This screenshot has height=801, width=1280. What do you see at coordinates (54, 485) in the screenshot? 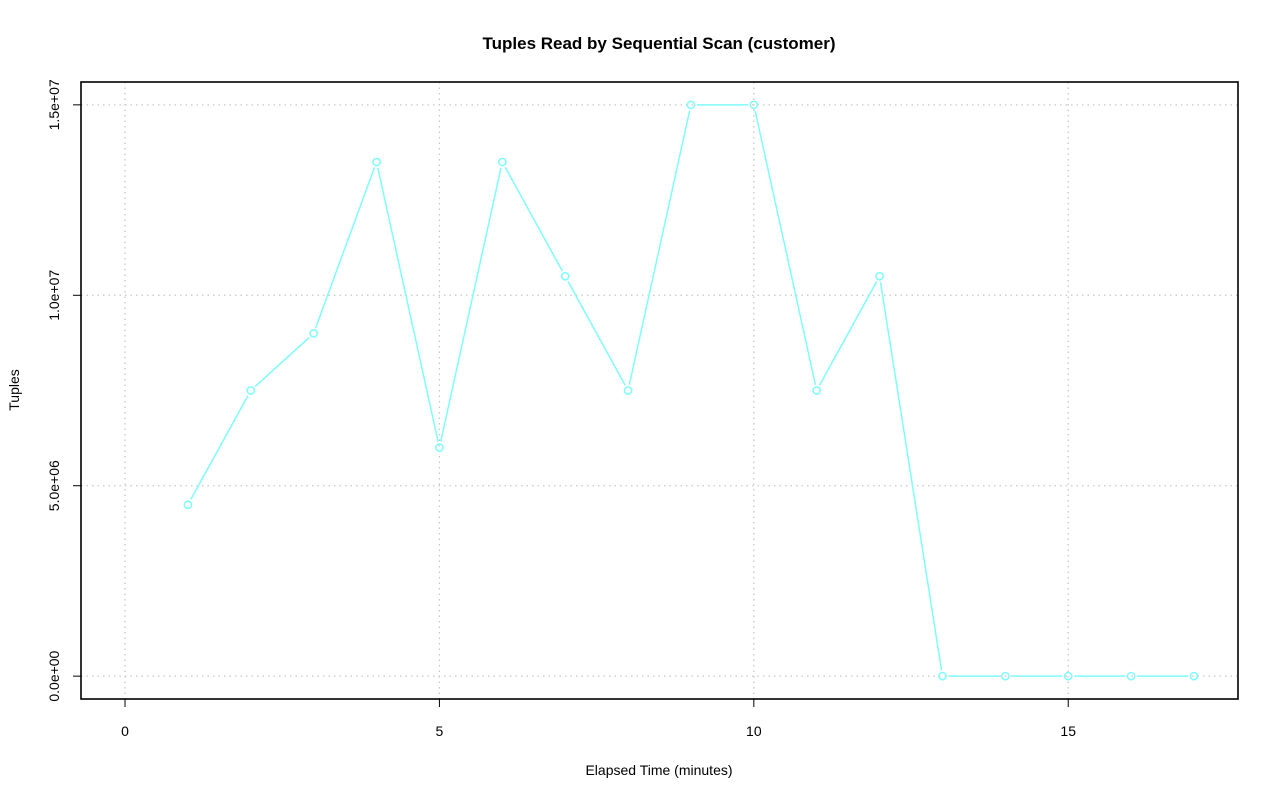
I see `y-tick-label: 5.0e+06` at bounding box center [54, 485].